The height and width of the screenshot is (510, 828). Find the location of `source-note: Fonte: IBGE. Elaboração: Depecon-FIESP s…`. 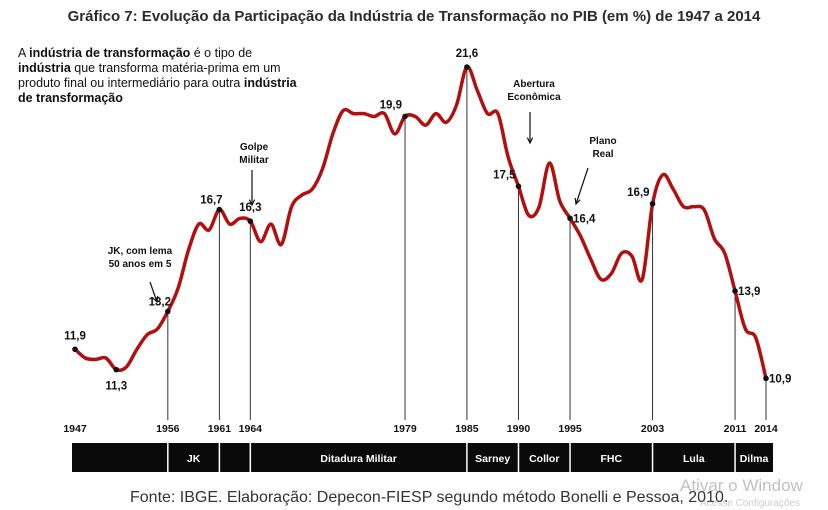

source-note: Fonte: IBGE. Elaboração: Depecon-FIESP s… is located at coordinates (429, 497).